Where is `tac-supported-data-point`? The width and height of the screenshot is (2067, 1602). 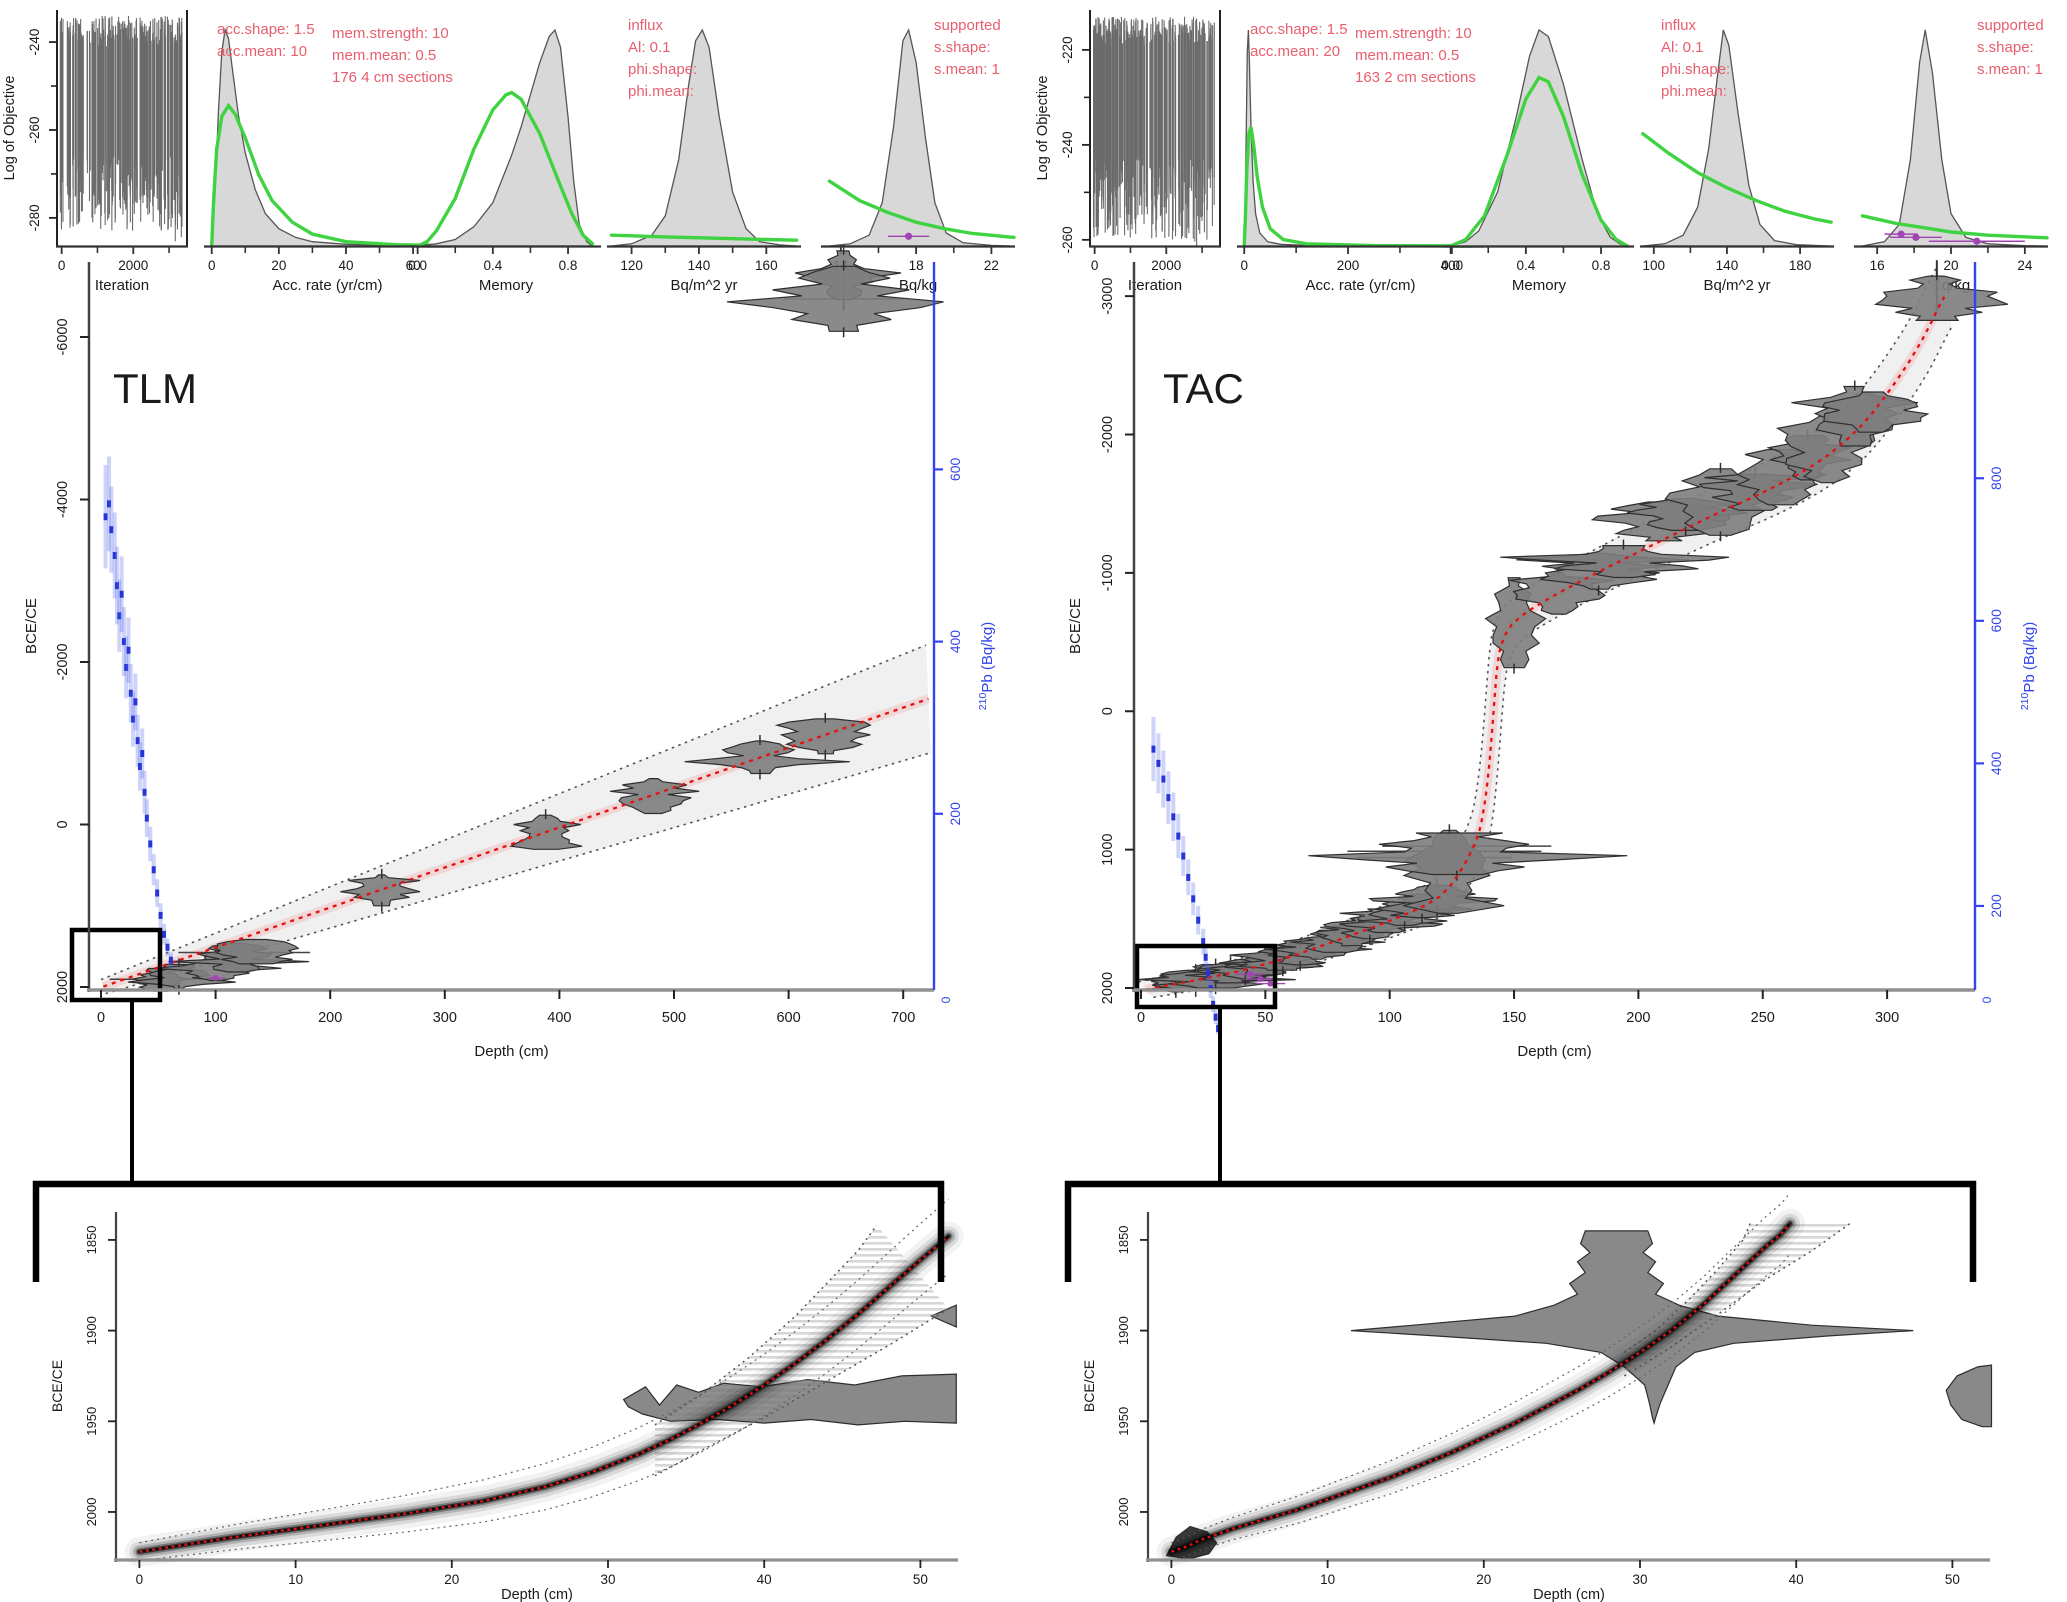
tac-supported-data-point is located at coordinates (1977, 241).